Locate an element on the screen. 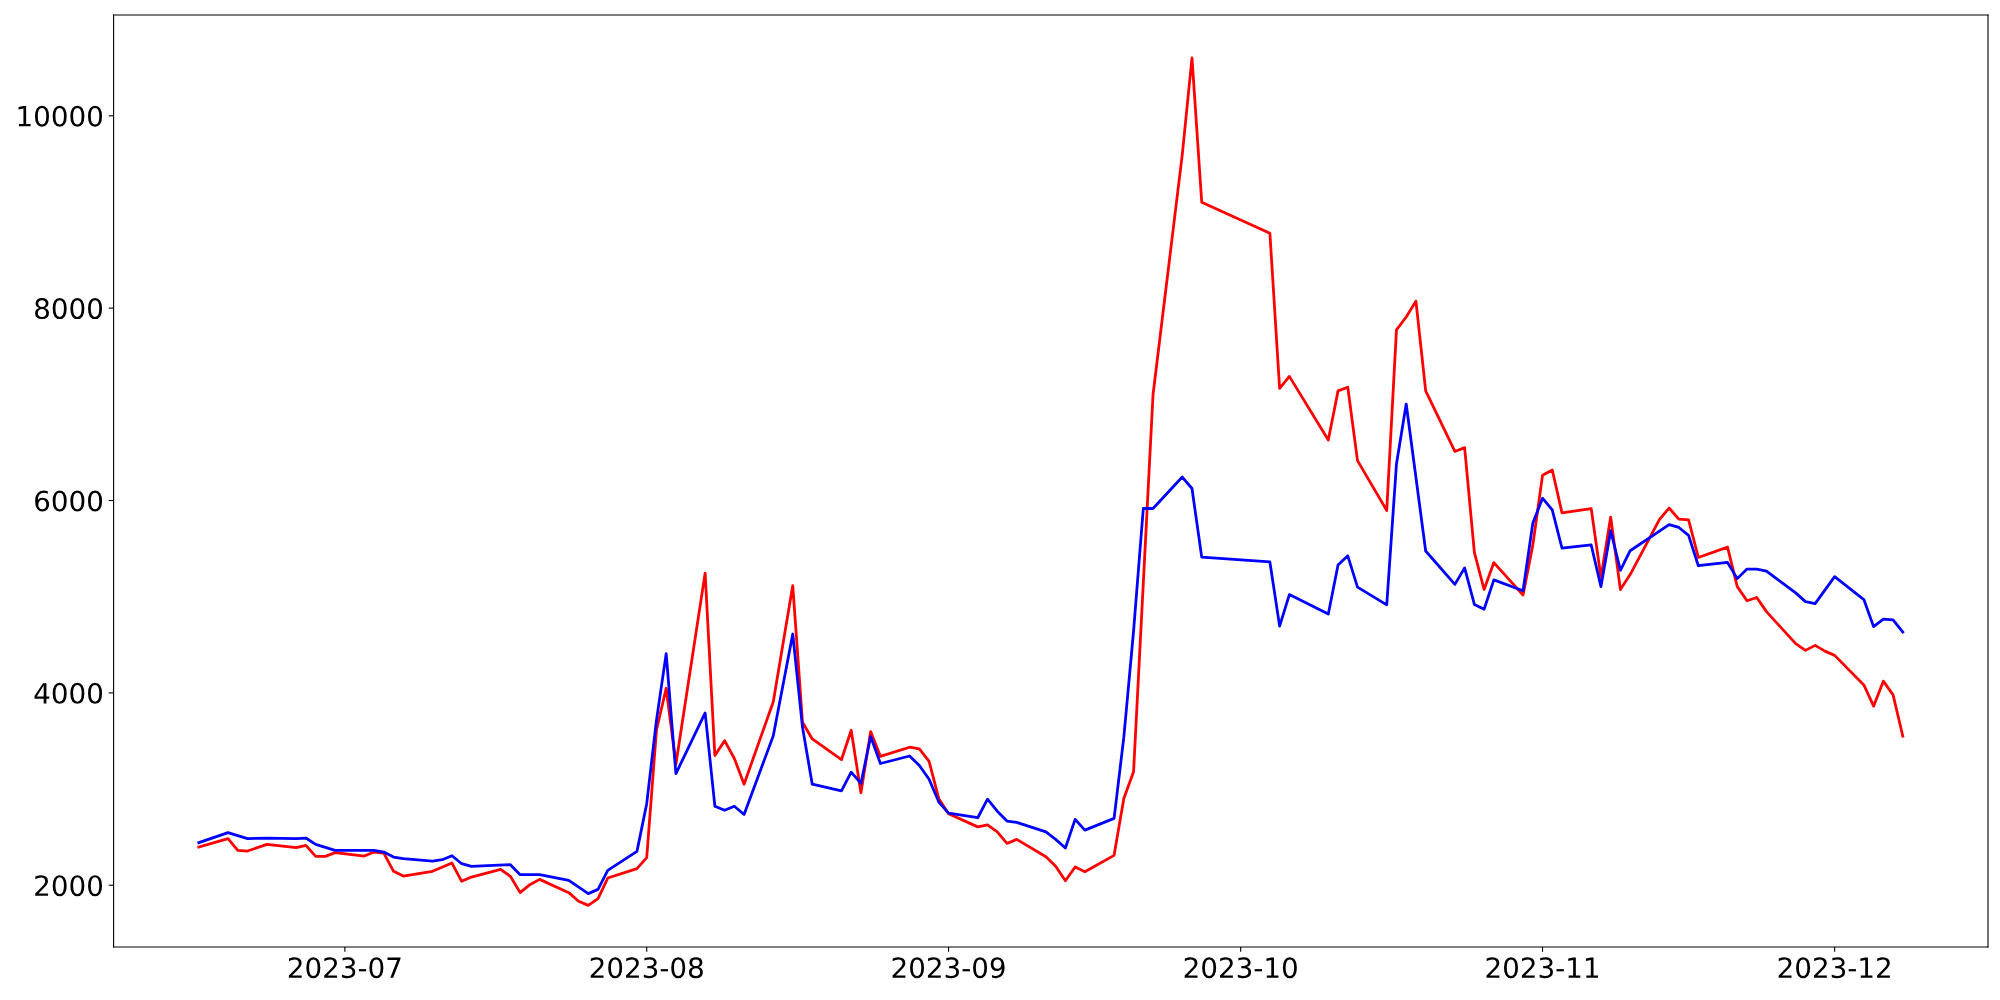  x-tick-label: 2023-08 is located at coordinates (646, 968).